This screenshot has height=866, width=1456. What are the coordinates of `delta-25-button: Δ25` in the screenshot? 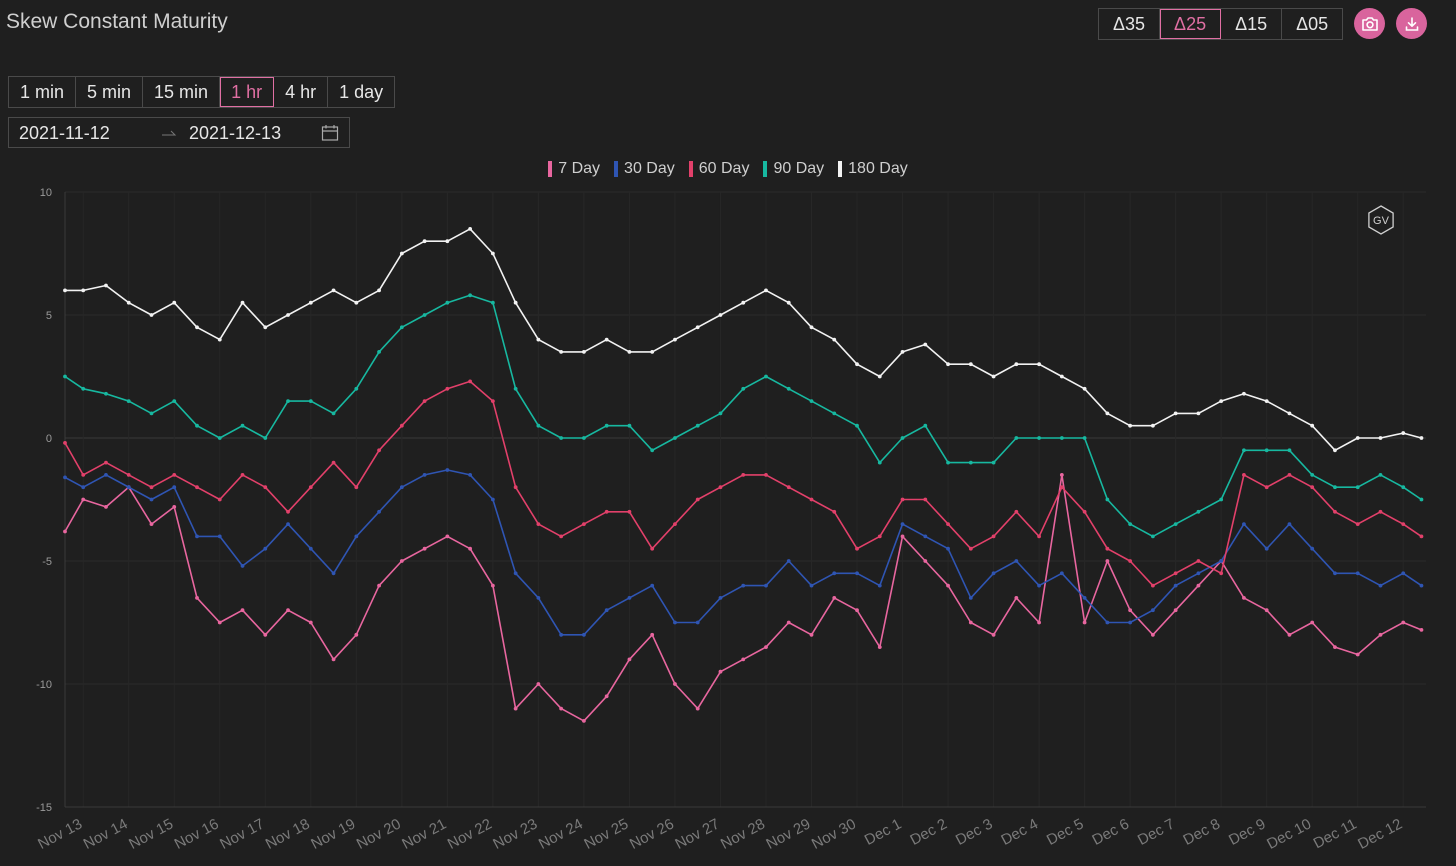 It's located at (1191, 24).